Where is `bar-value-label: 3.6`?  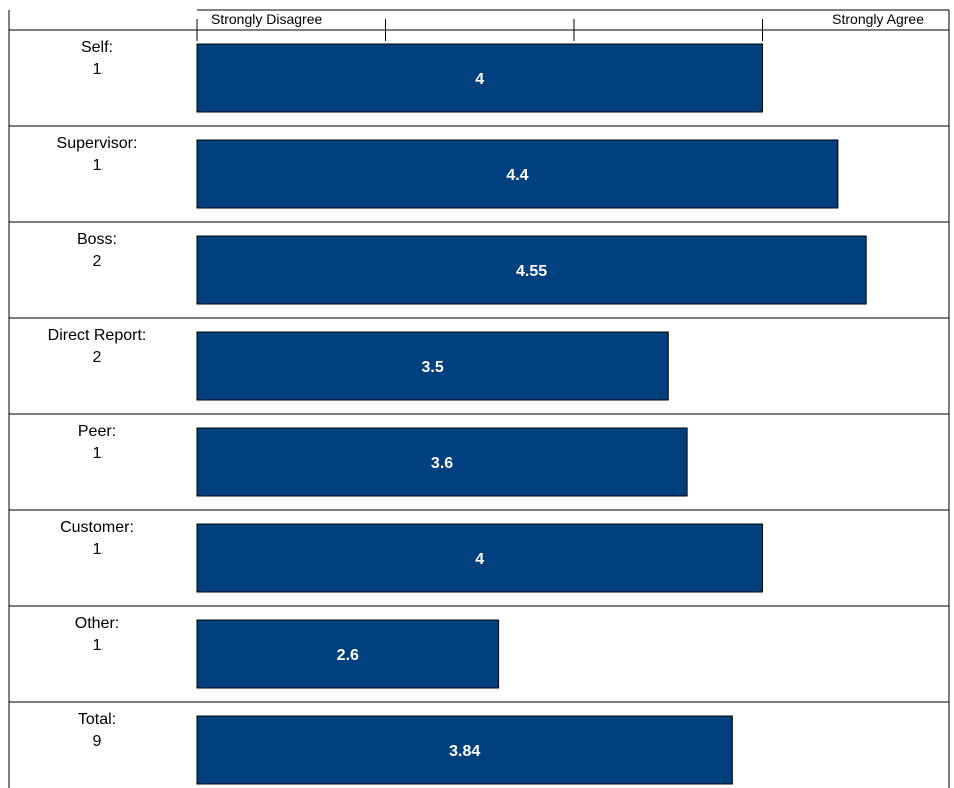
bar-value-label: 3.6 is located at coordinates (442, 463).